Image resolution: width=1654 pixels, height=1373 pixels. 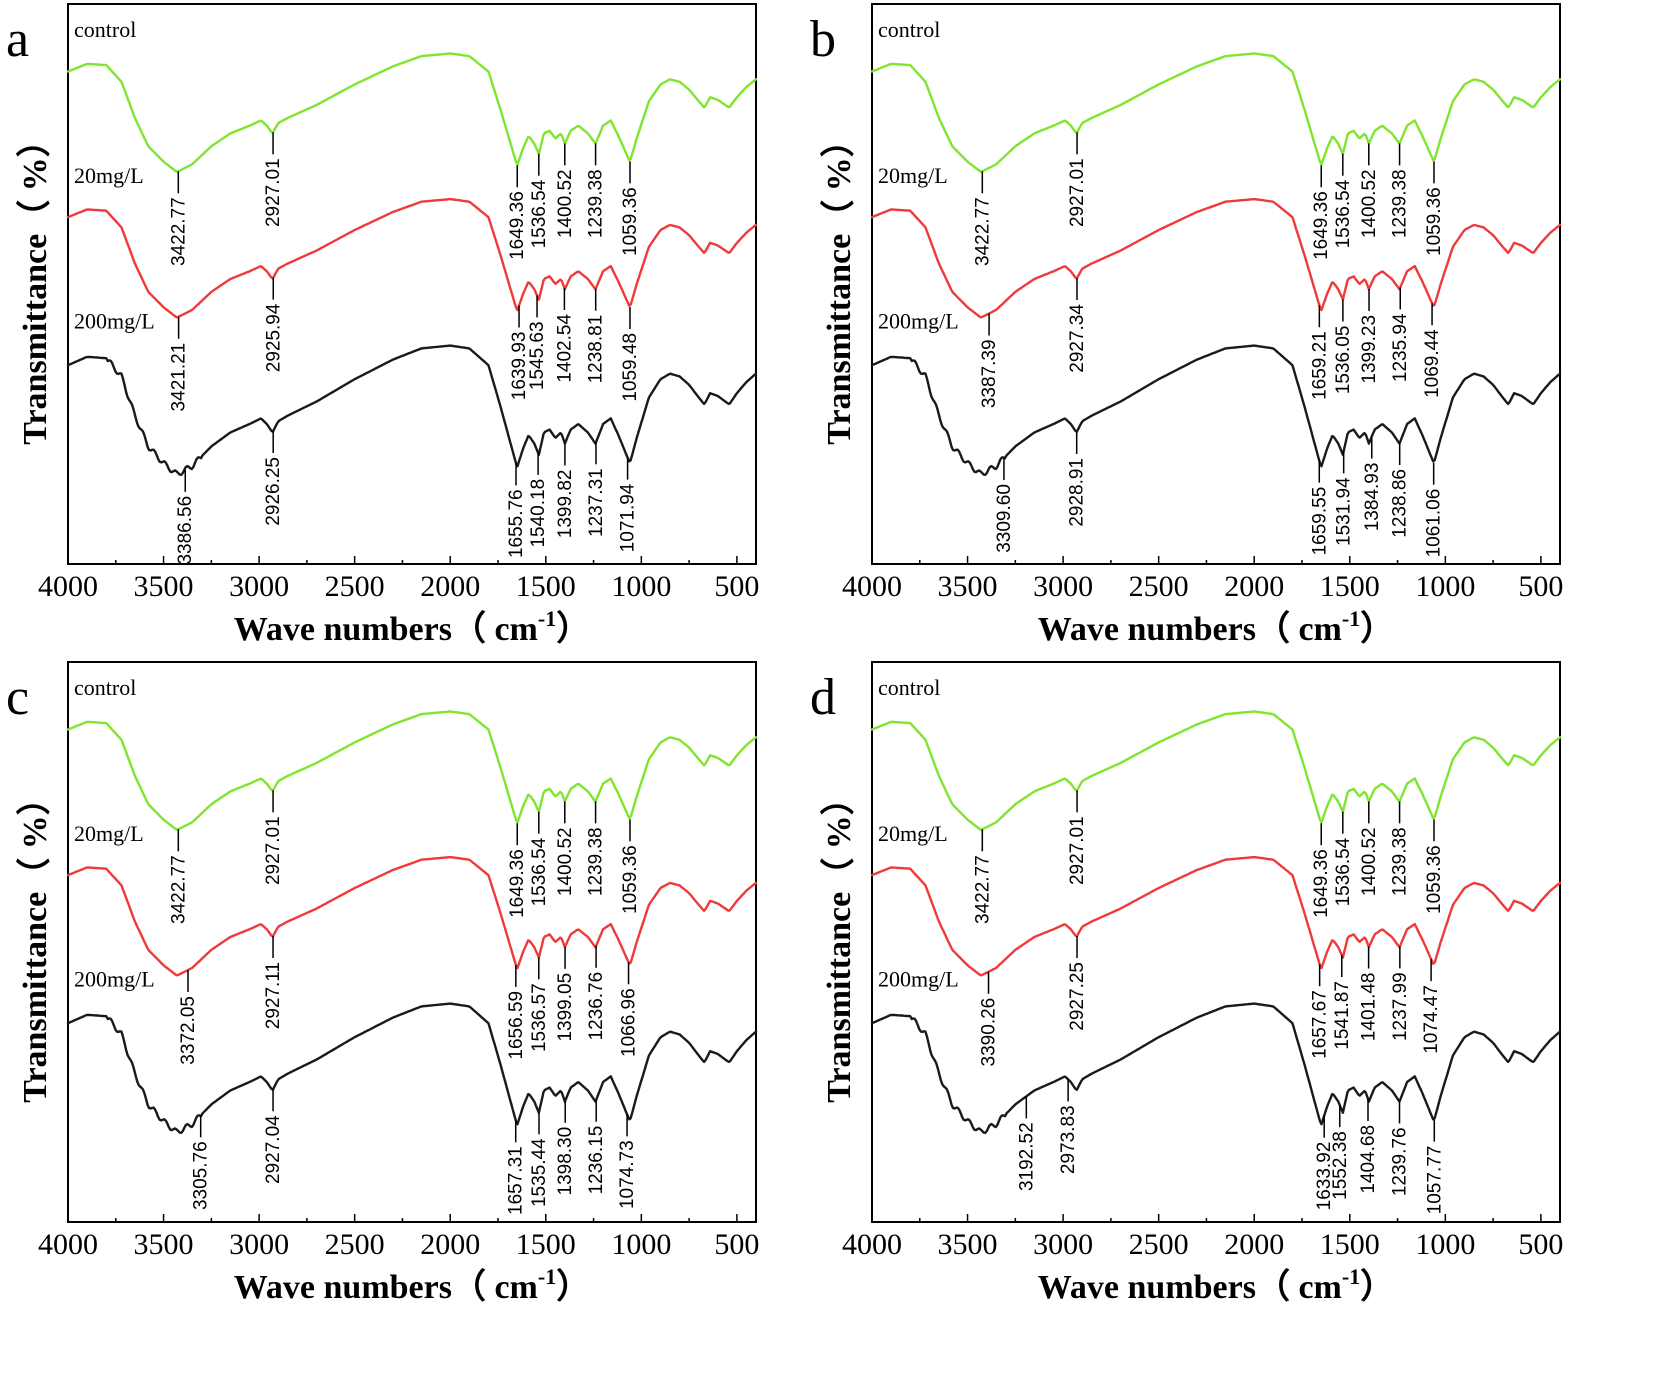 What do you see at coordinates (1400, 503) in the screenshot?
I see `peak-label: 1238.86` at bounding box center [1400, 503].